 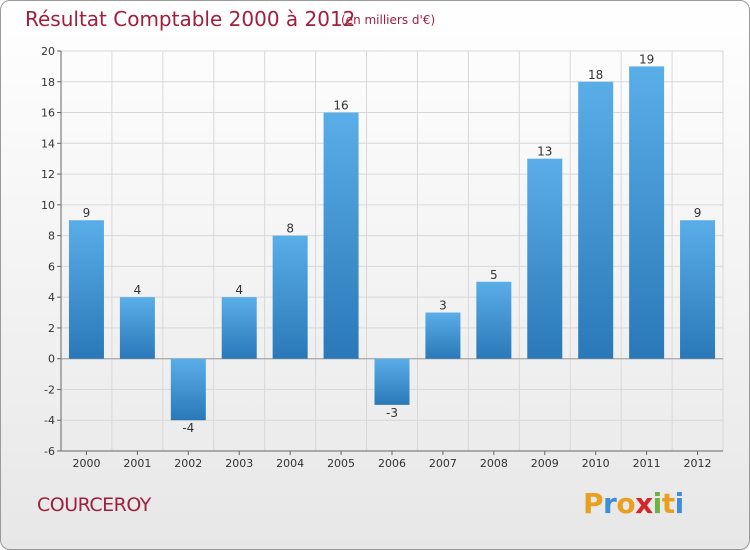 What do you see at coordinates (668, 503) in the screenshot?
I see `logo-letter: t` at bounding box center [668, 503].